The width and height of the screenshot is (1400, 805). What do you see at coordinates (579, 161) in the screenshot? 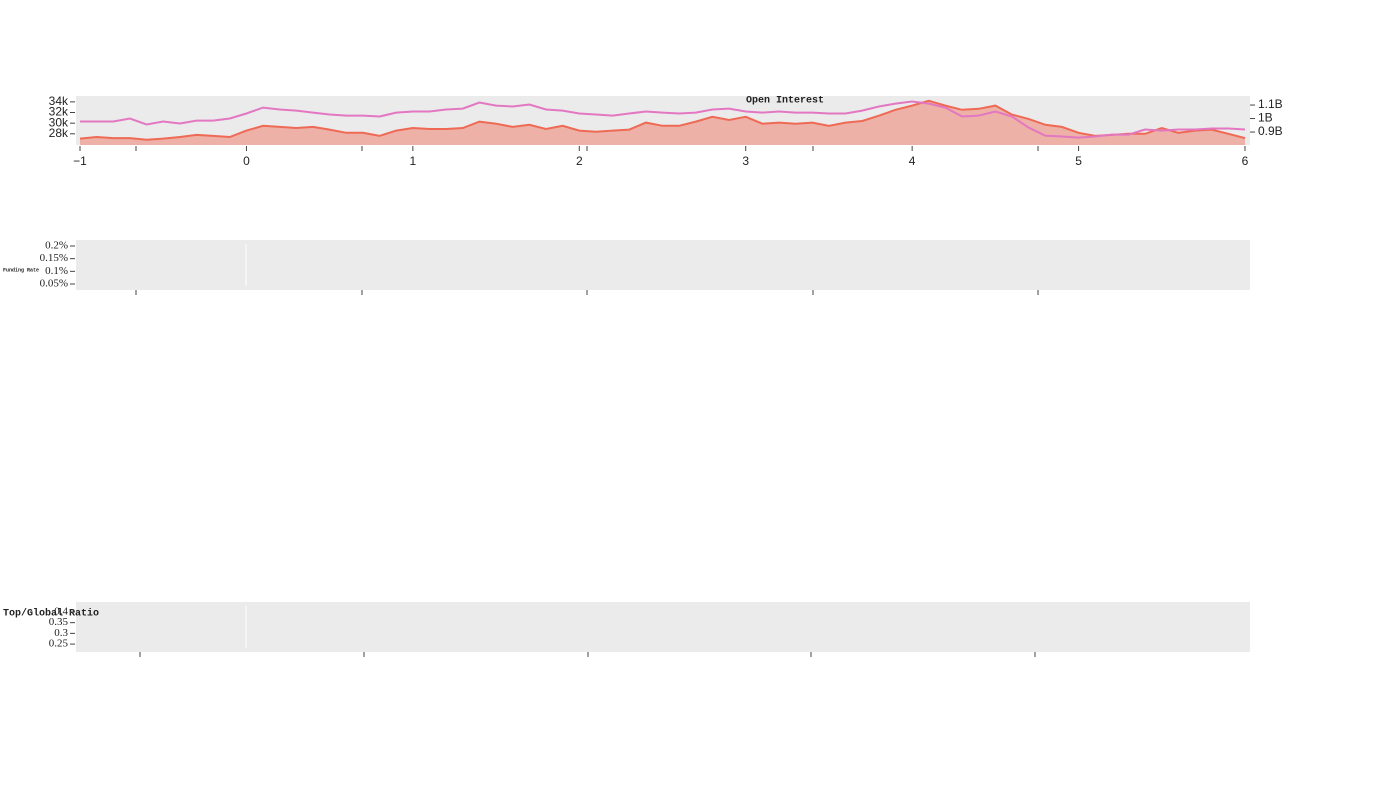
I see `x-tick-label: 2` at bounding box center [579, 161].